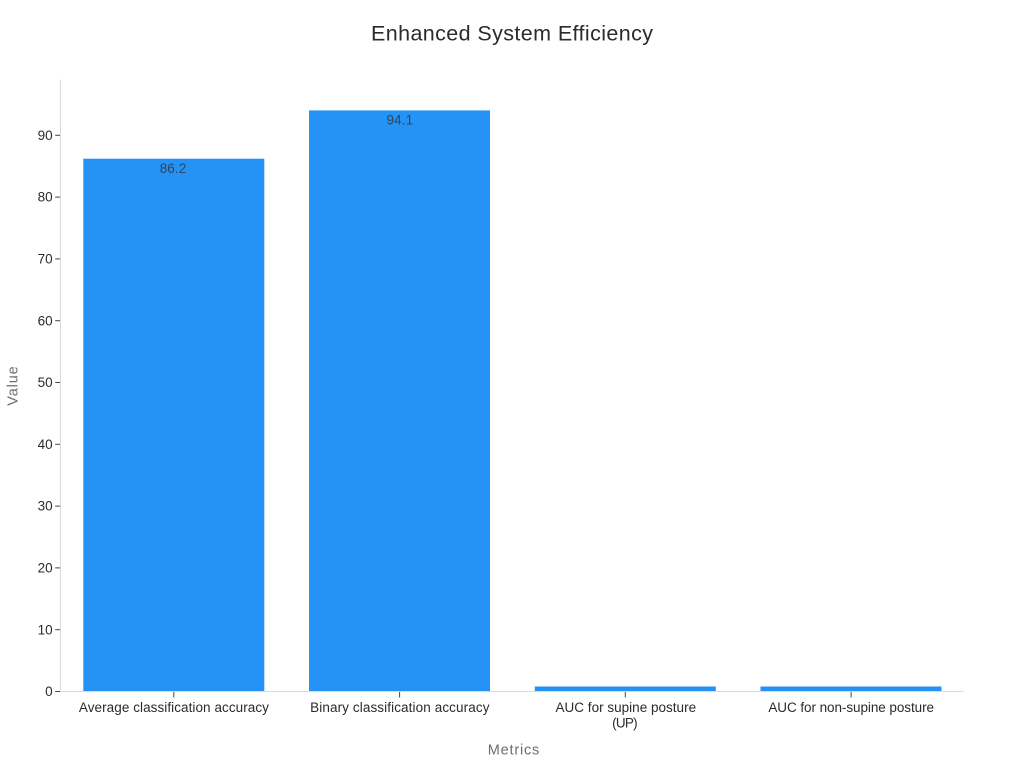  Describe the element at coordinates (45, 506) in the screenshot. I see `svg-text: 30` at that location.